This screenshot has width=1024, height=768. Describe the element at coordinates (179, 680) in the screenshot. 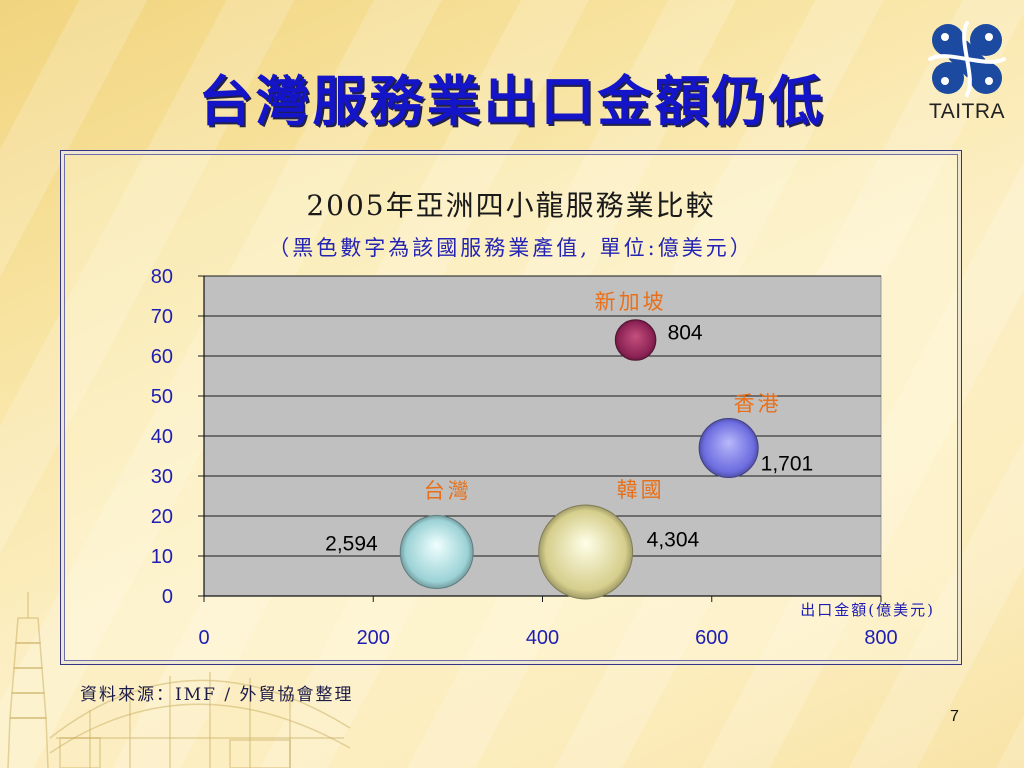

I see `skyline-decoration` at that location.